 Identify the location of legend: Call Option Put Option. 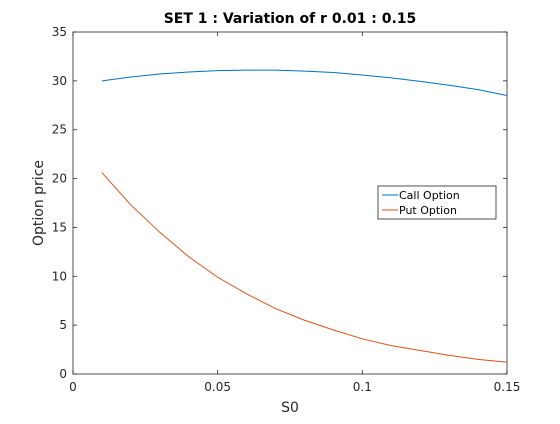
(437, 202).